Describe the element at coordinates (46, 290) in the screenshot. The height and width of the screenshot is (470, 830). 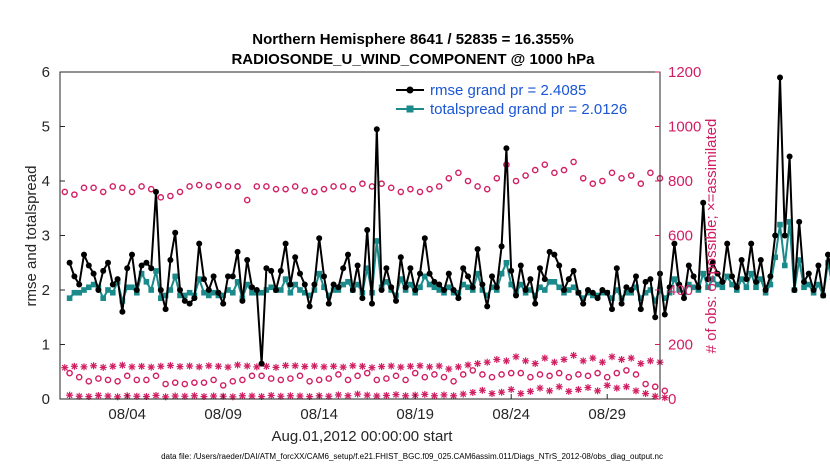
I see `y-left-tick-label: 2` at that location.